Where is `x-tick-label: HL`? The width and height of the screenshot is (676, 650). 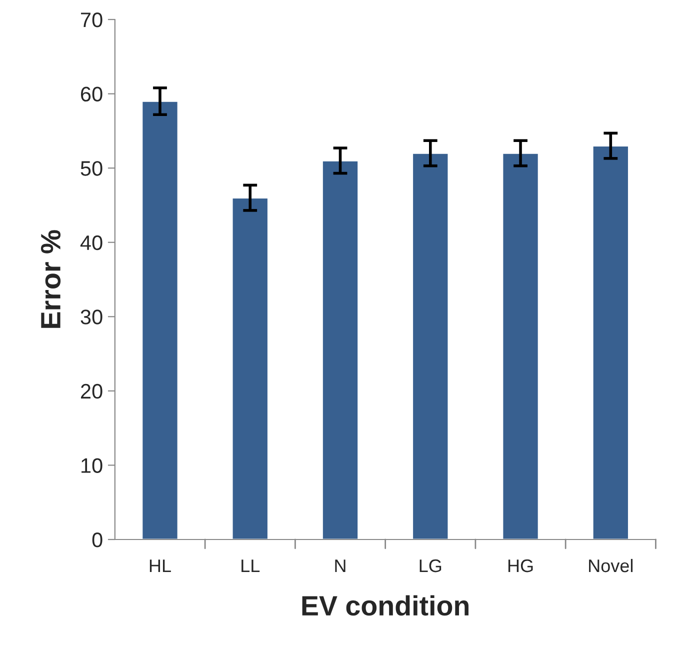 x-tick-label: HL is located at coordinates (160, 566).